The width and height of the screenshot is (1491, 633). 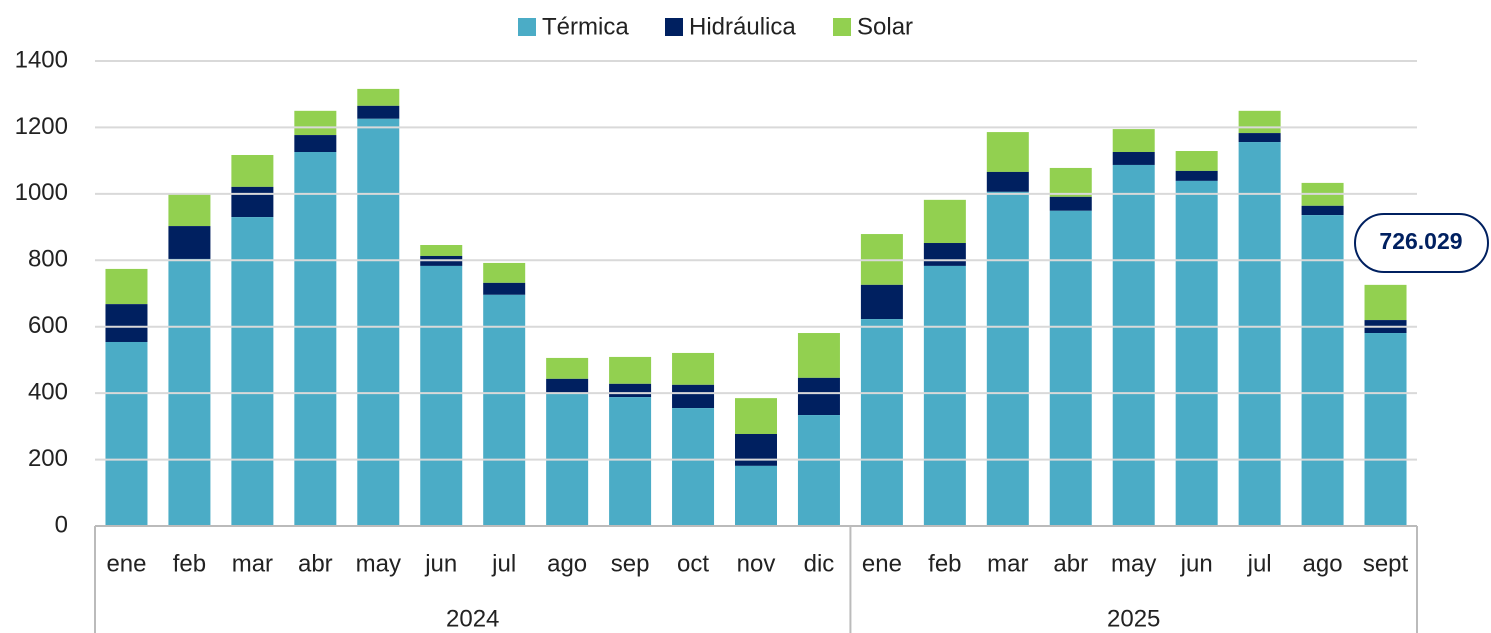 I want to click on x-tick-label: nov, so click(x=756, y=563).